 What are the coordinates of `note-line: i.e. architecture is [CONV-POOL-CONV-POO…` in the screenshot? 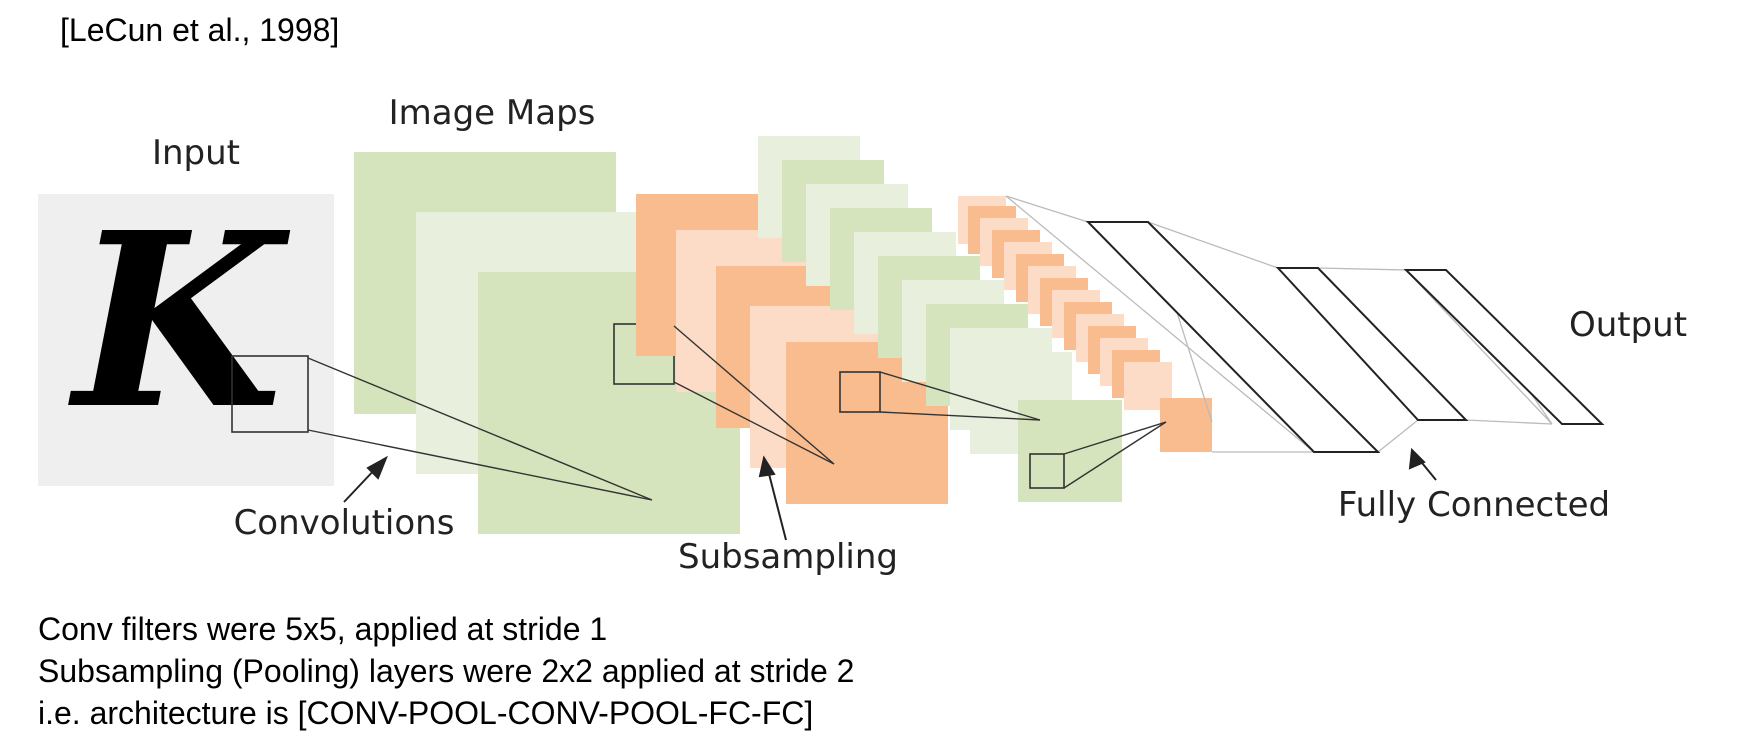 It's located at (426, 713).